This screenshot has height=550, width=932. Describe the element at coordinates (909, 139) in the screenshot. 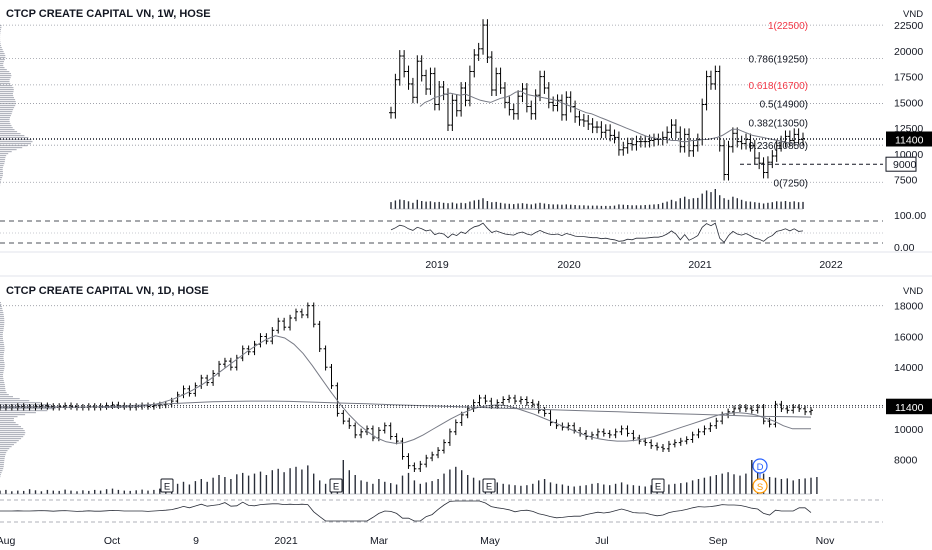

I see `price-badge` at that location.